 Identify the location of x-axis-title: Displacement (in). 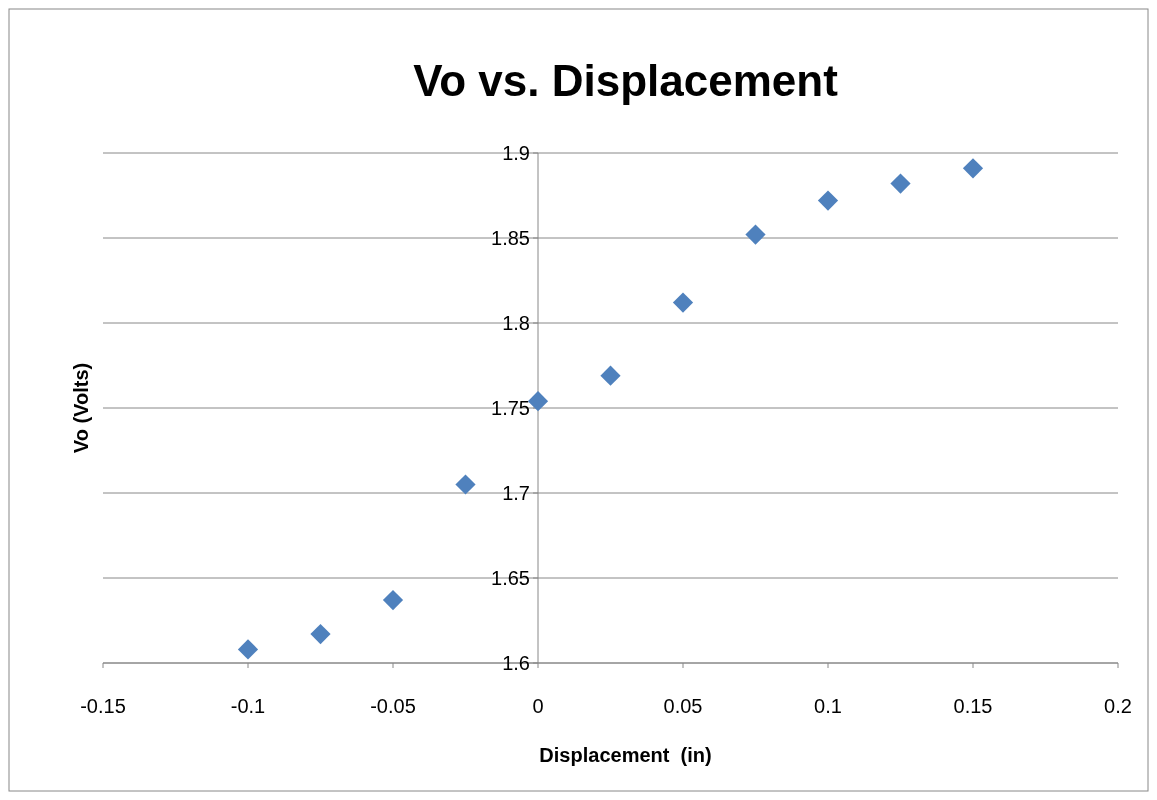
(625, 755).